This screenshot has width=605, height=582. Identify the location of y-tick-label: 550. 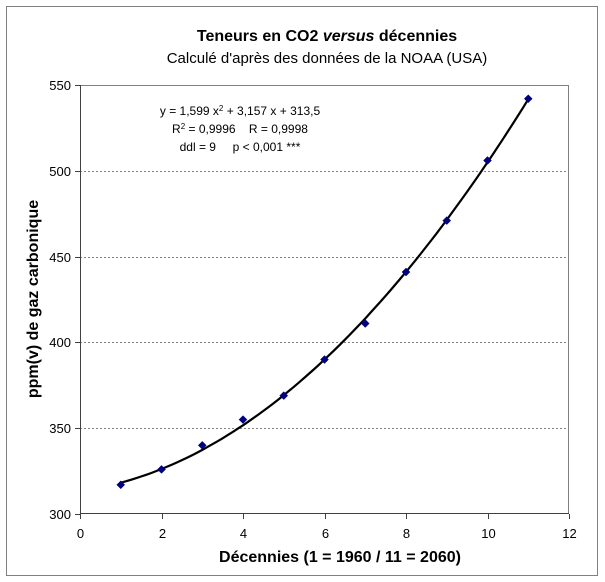
(60, 85).